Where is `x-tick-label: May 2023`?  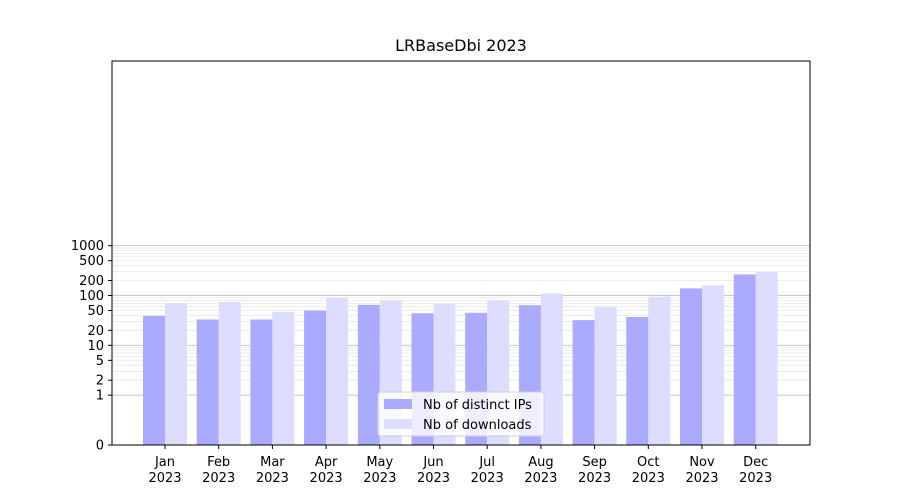 x-tick-label: May 2023 is located at coordinates (379, 470).